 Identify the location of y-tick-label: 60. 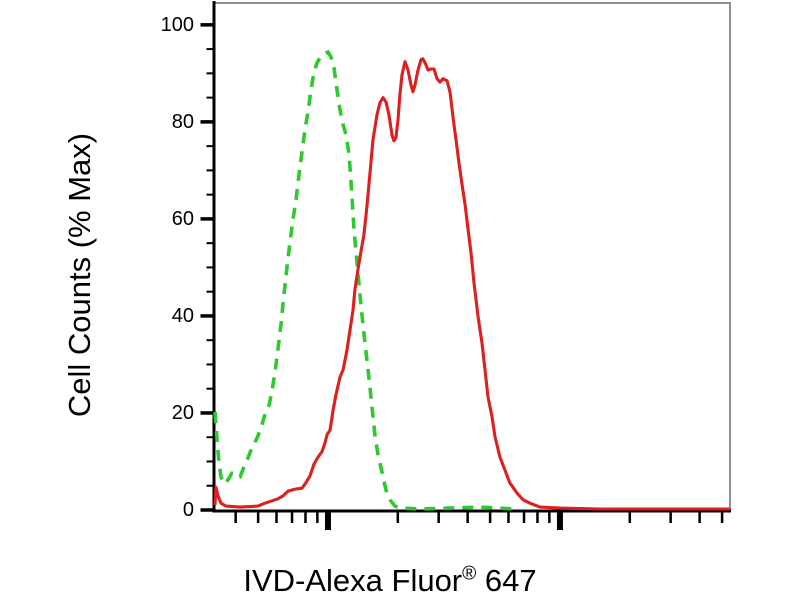
(182, 218).